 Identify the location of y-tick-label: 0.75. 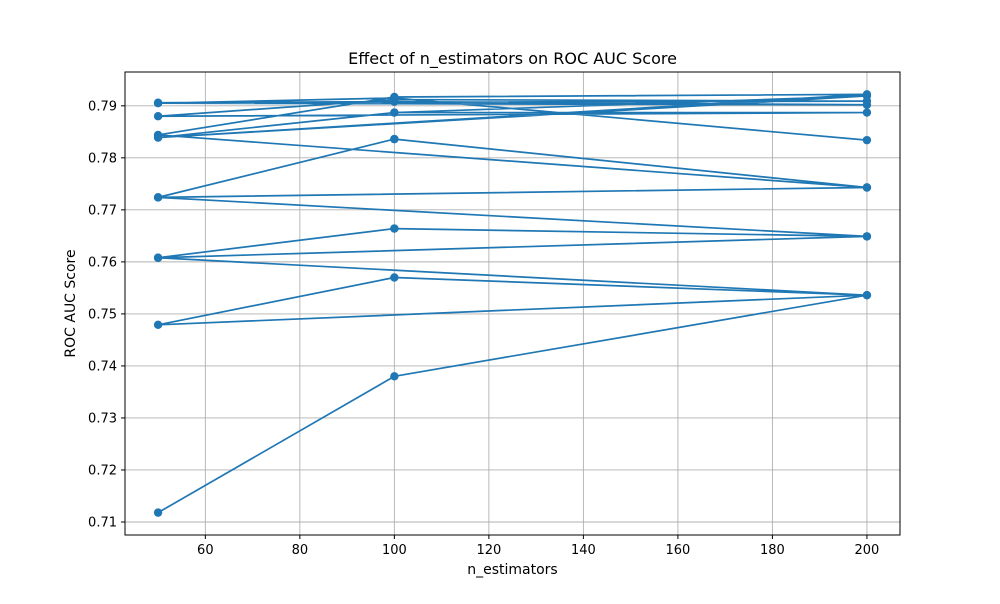
(102, 314).